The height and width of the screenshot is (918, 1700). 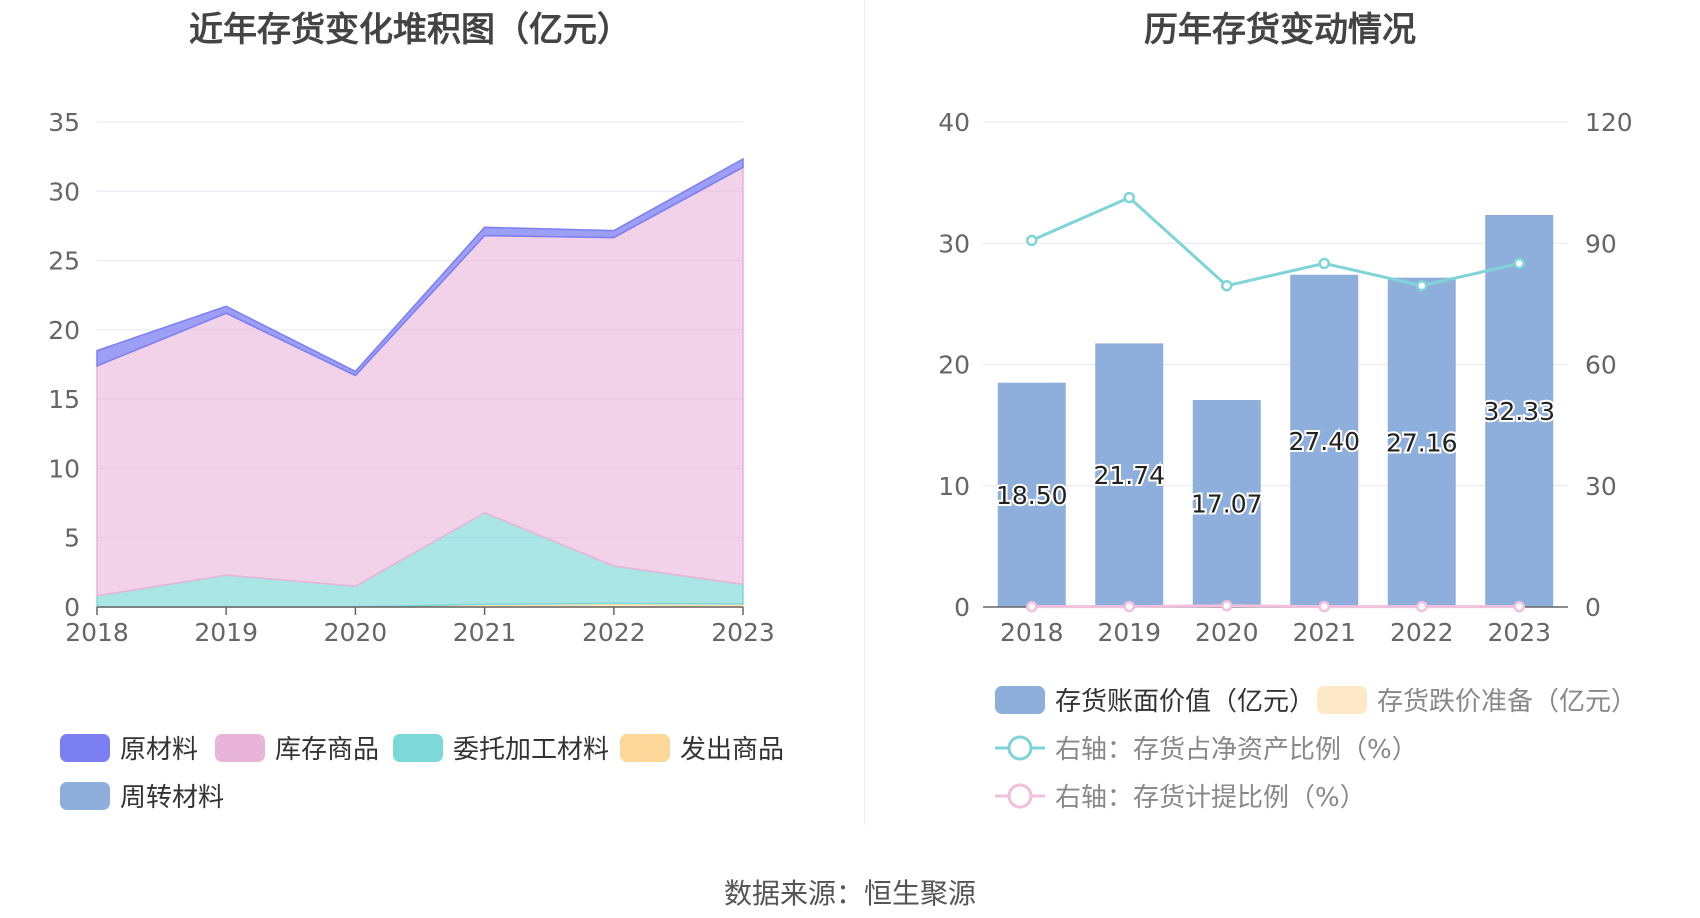 What do you see at coordinates (85, 748) in the screenshot?
I see `legend-swatch-原材料` at bounding box center [85, 748].